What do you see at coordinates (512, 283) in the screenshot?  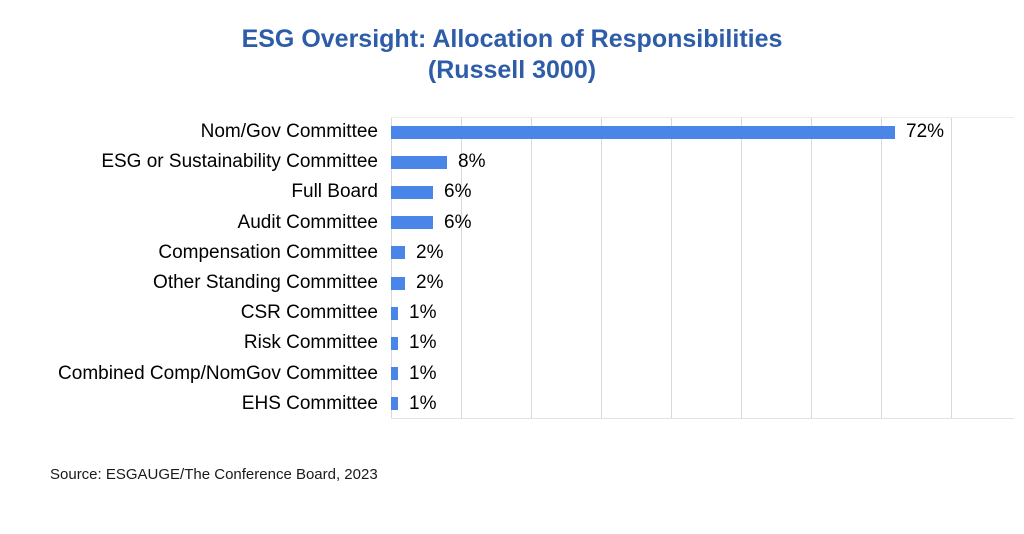 I see `chart-row: Other Standing Committee 2%` at bounding box center [512, 283].